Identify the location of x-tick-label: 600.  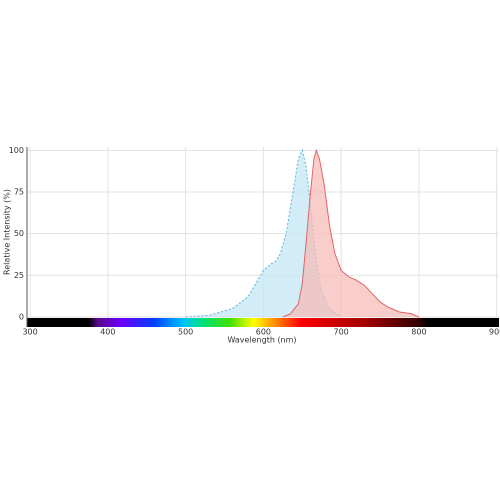
(263, 332).